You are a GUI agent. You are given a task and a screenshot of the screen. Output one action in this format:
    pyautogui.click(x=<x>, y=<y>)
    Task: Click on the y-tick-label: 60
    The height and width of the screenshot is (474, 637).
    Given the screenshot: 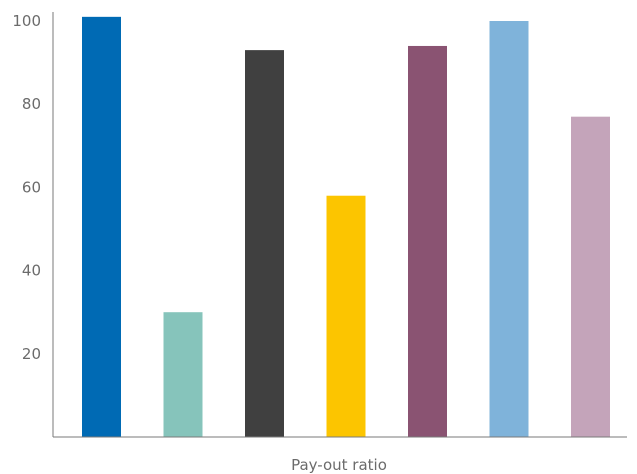 What is the action you would take?
    pyautogui.click(x=31, y=187)
    